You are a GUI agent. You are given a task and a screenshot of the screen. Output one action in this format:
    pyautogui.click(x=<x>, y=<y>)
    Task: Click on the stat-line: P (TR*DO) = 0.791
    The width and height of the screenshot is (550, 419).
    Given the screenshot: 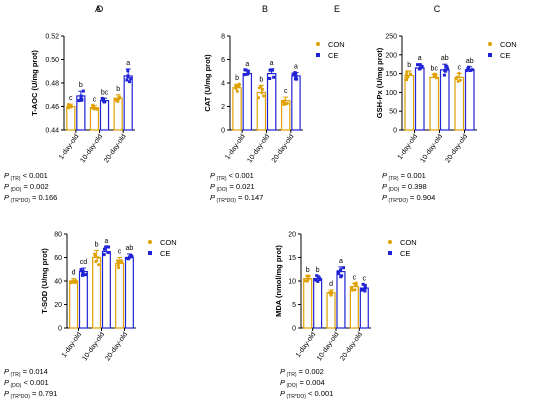 What is the action you would take?
    pyautogui.click(x=30, y=394)
    